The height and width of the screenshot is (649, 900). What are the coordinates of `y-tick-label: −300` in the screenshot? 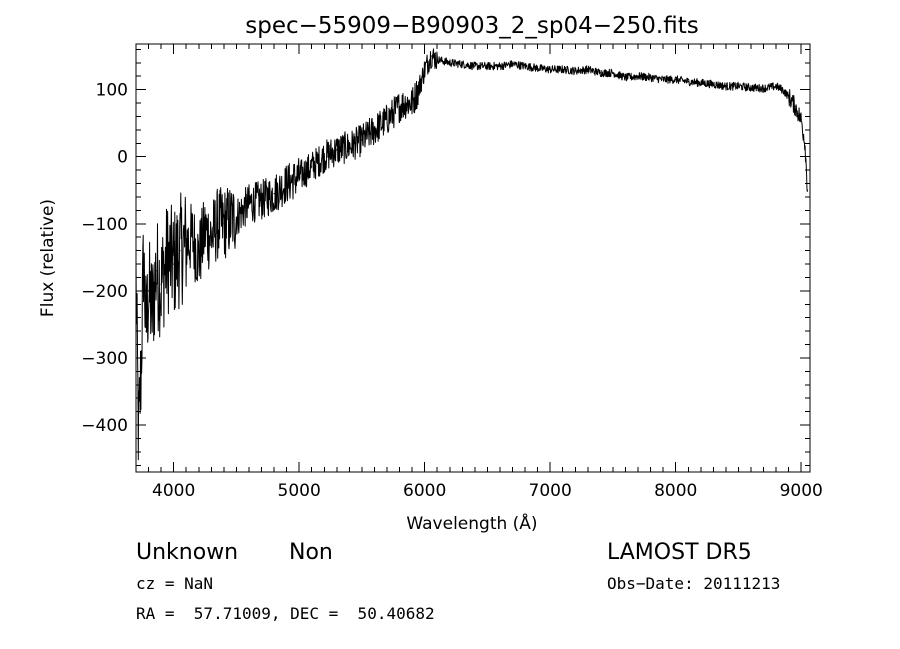 It's located at (104, 359).